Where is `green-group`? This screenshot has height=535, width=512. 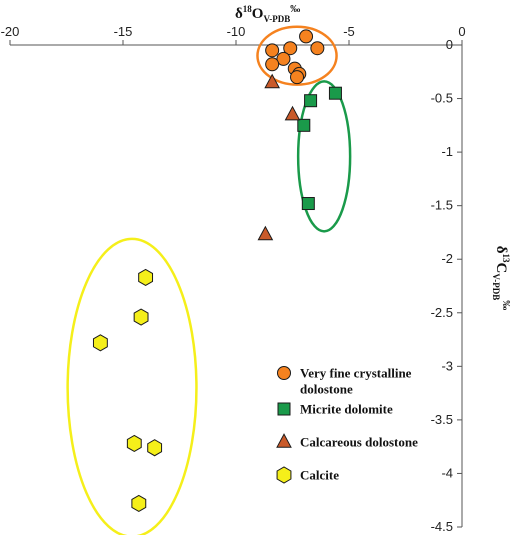 green-group is located at coordinates (324, 156).